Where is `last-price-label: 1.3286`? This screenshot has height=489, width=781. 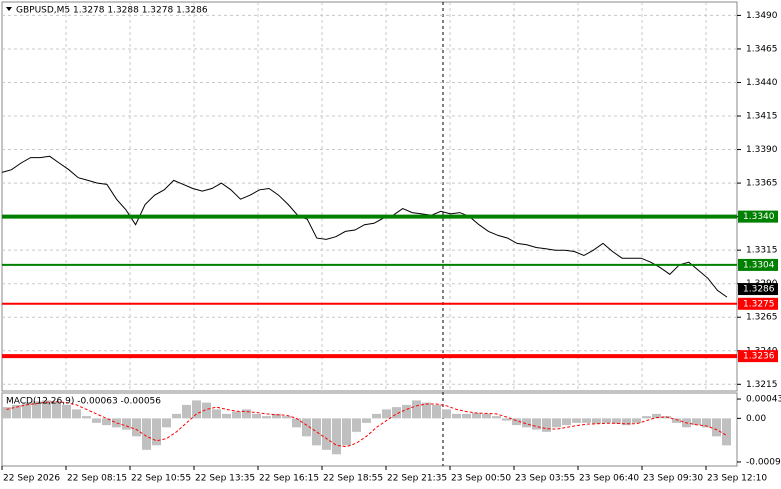 last-price-label: 1.3286 is located at coordinates (759, 290).